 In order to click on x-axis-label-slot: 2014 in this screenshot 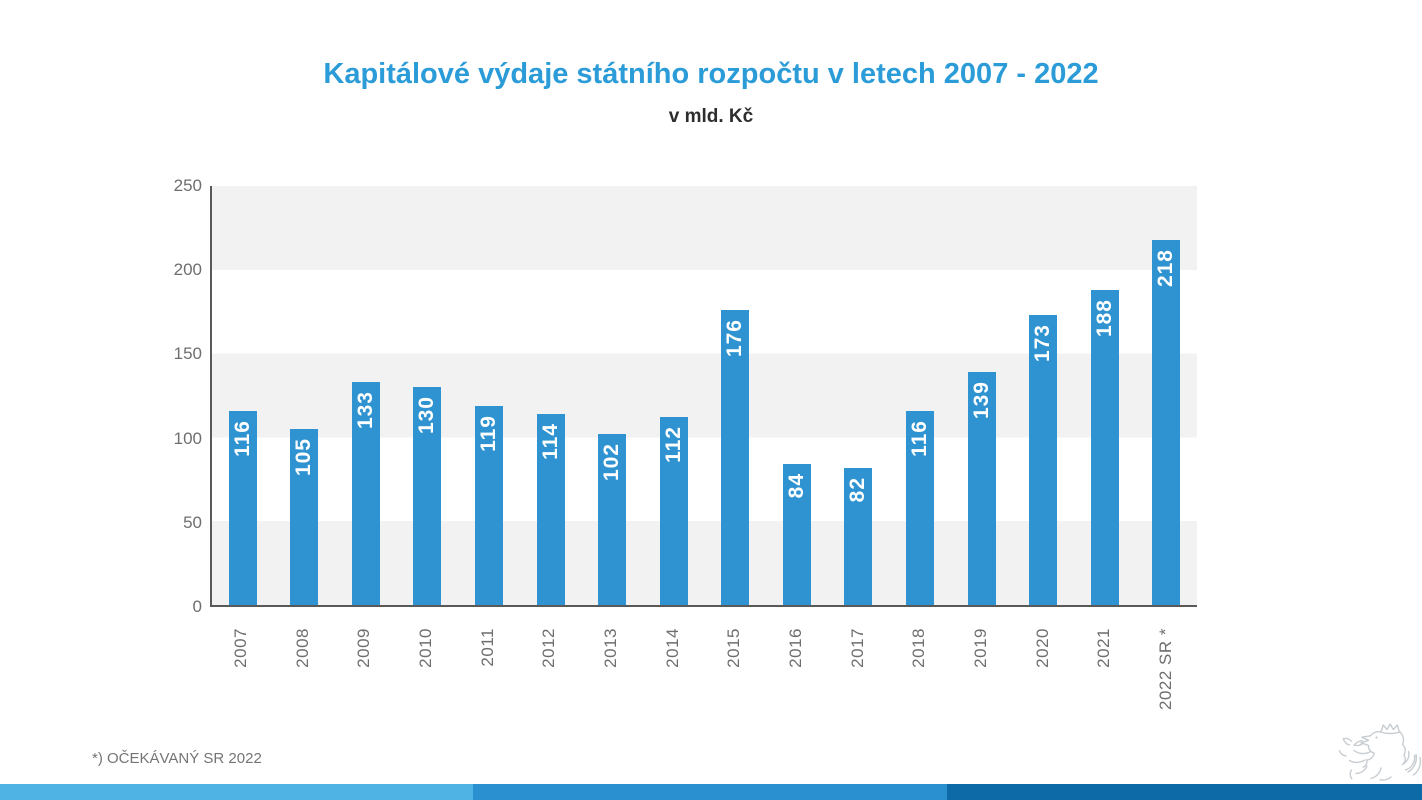, I will do `click(673, 669)`.